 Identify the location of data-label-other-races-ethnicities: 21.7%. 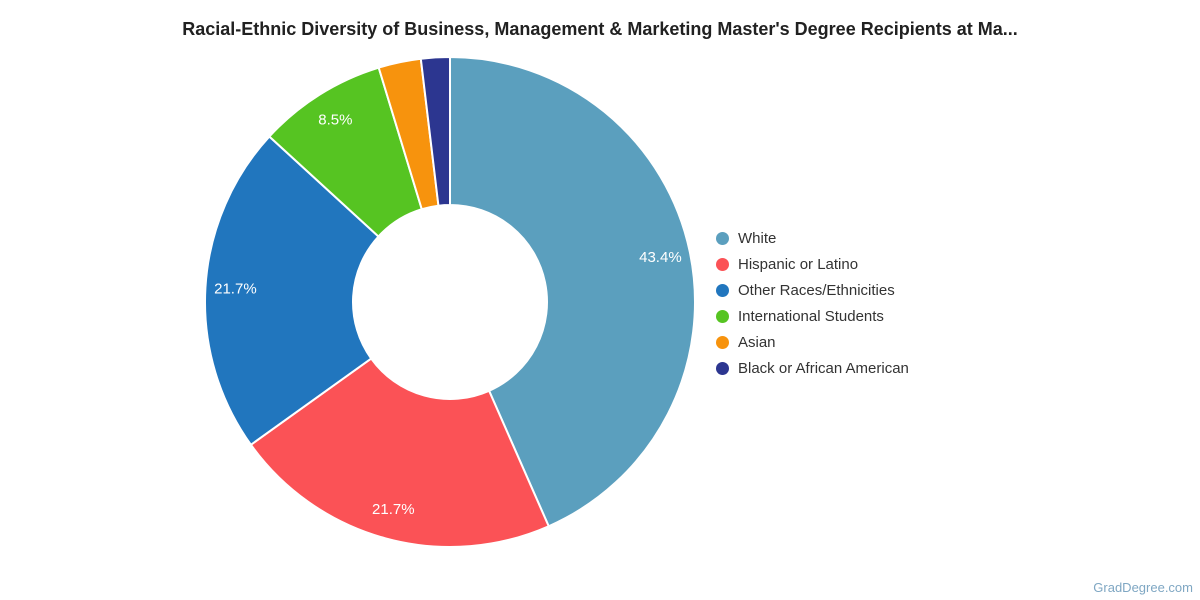
(235, 289).